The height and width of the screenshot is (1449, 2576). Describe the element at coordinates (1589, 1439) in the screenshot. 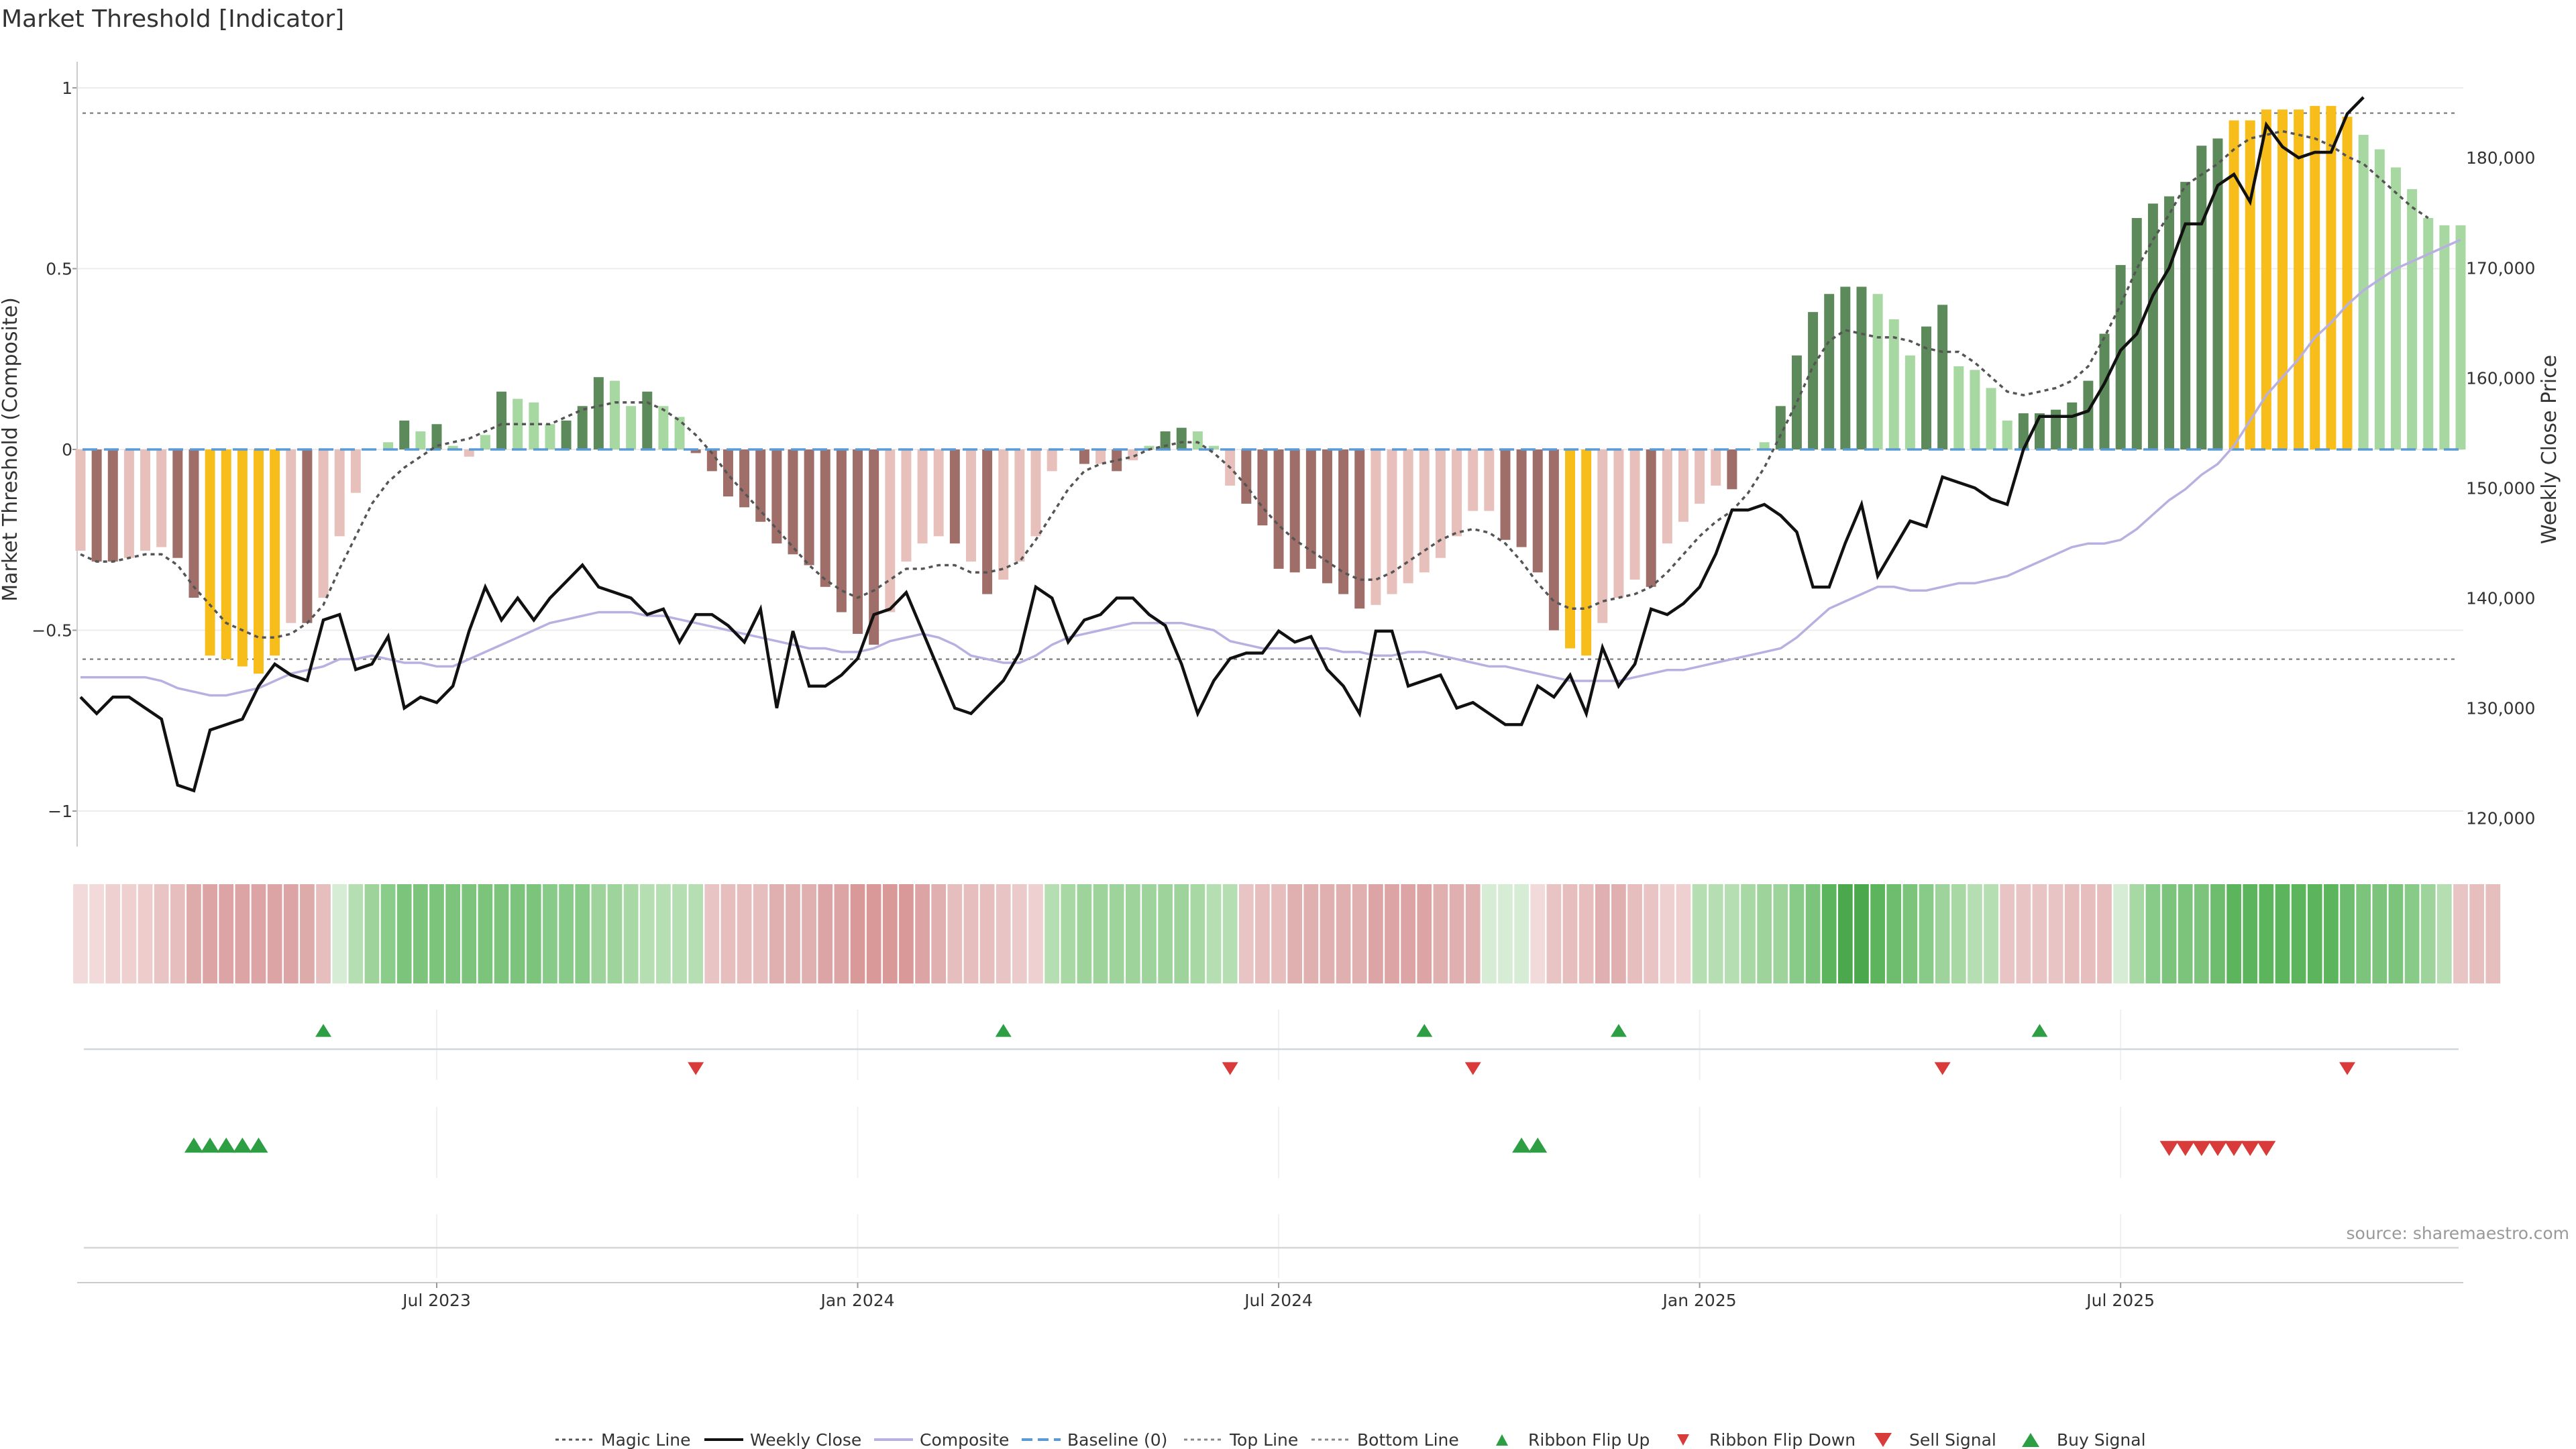

I see `legend-label: Ribbon Flip Up` at that location.